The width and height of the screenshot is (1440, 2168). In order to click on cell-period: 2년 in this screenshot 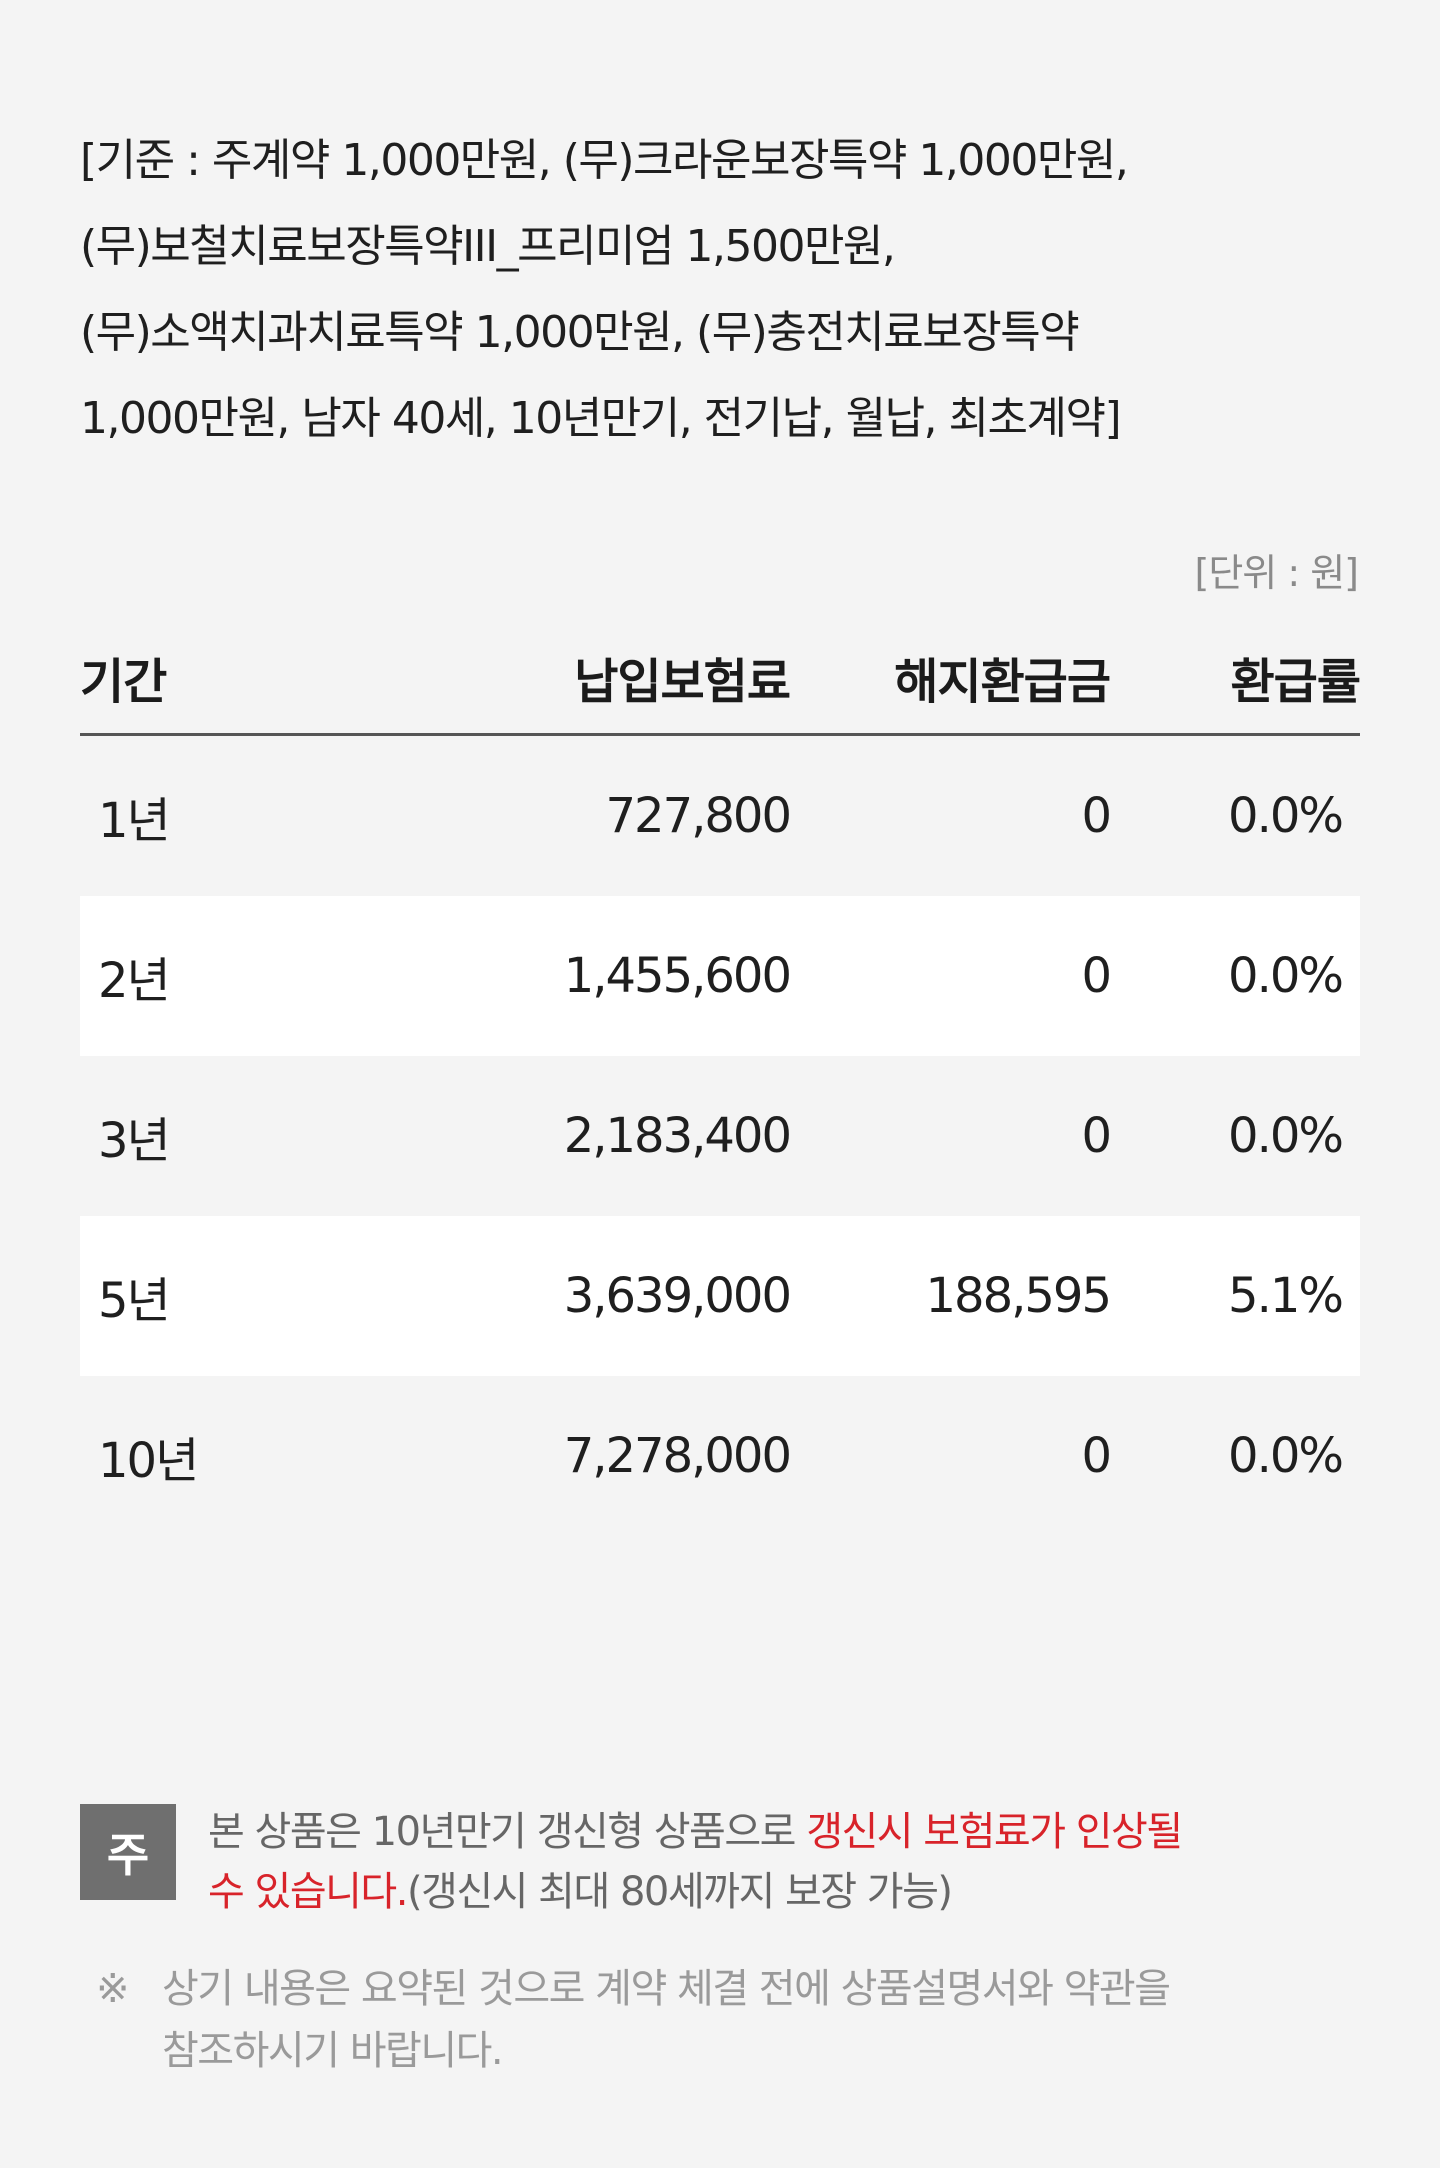, I will do `click(134, 981)`.